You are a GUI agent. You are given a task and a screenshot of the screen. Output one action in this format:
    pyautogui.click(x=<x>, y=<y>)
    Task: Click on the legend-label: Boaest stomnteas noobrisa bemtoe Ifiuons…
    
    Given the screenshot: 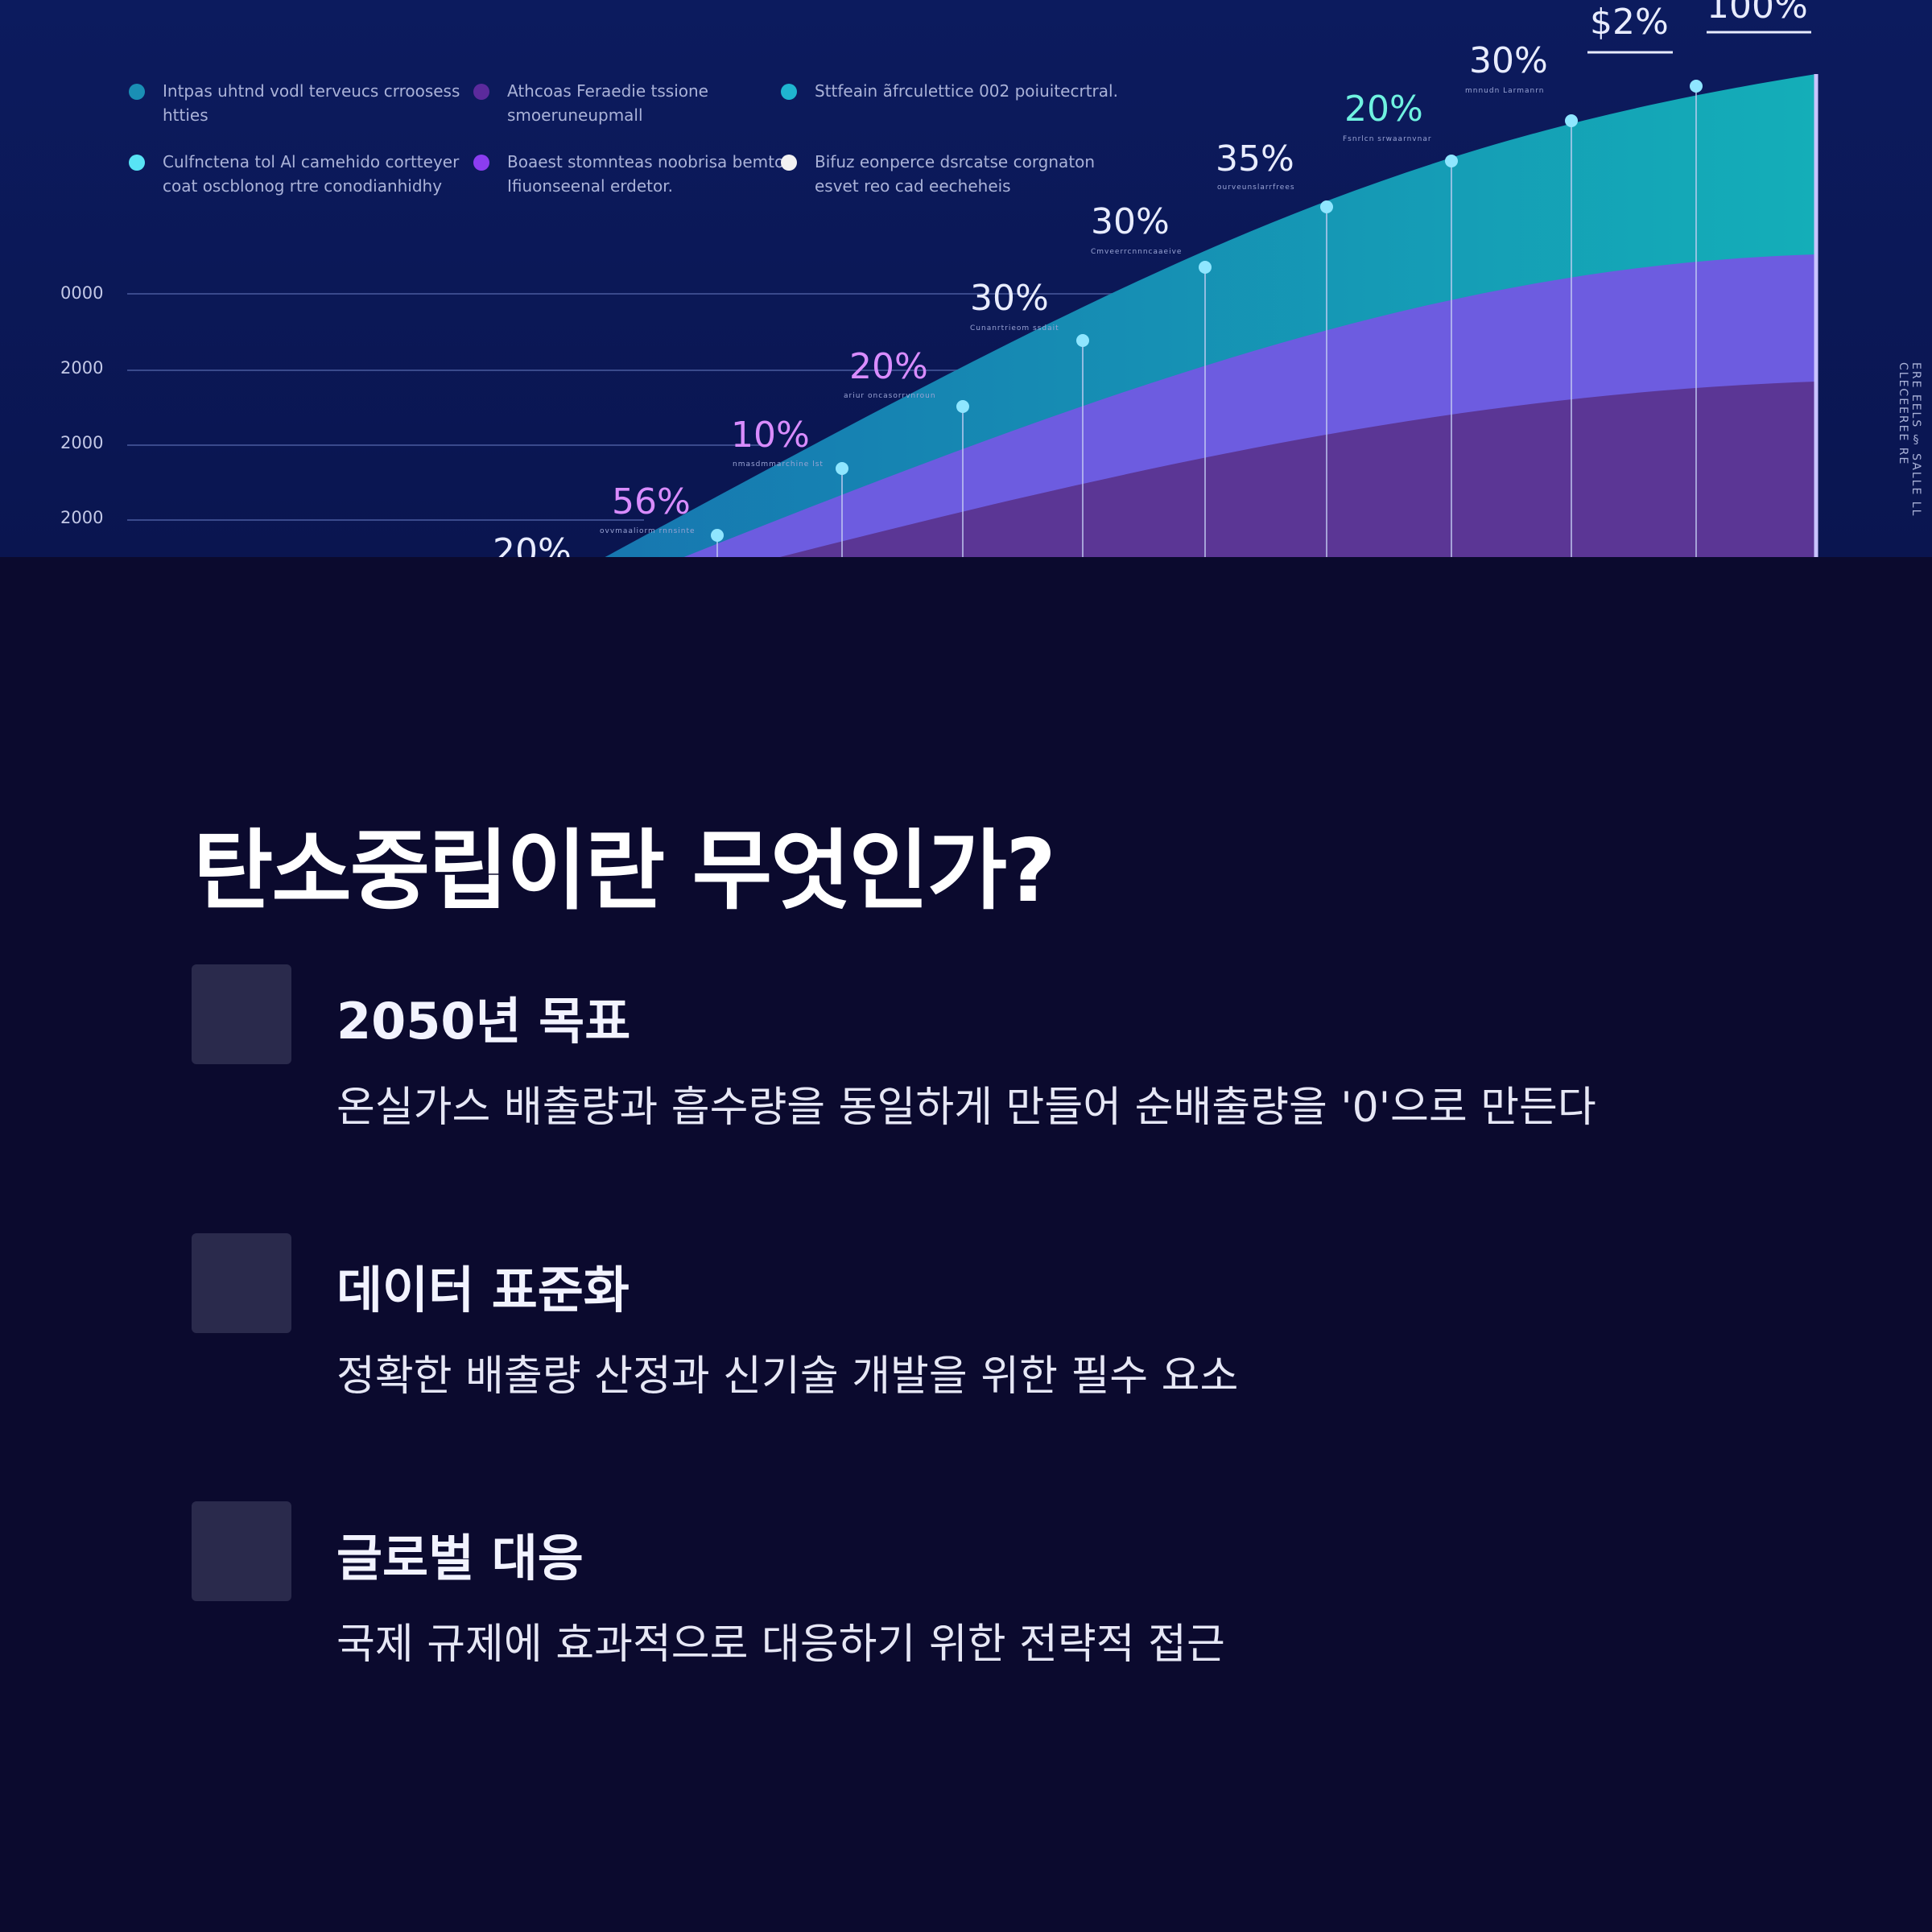 What is the action you would take?
    pyautogui.click(x=651, y=174)
    